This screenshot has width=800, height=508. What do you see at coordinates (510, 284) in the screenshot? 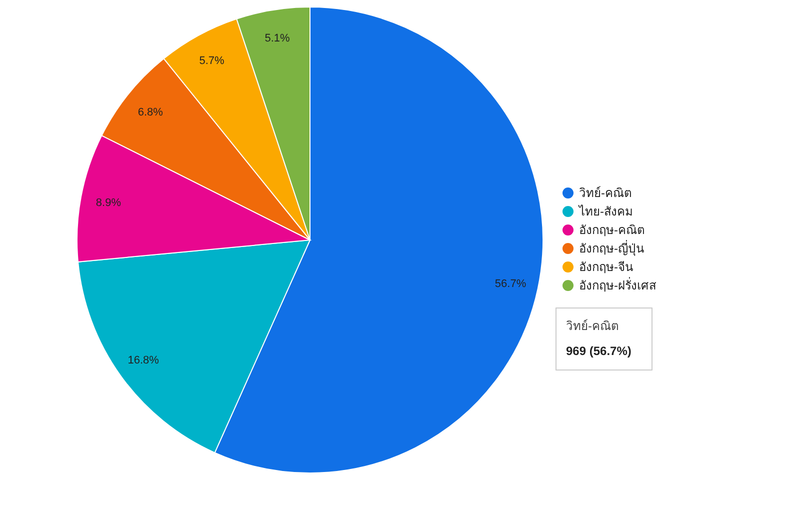
I see `data-label: 56.7%` at bounding box center [510, 284].